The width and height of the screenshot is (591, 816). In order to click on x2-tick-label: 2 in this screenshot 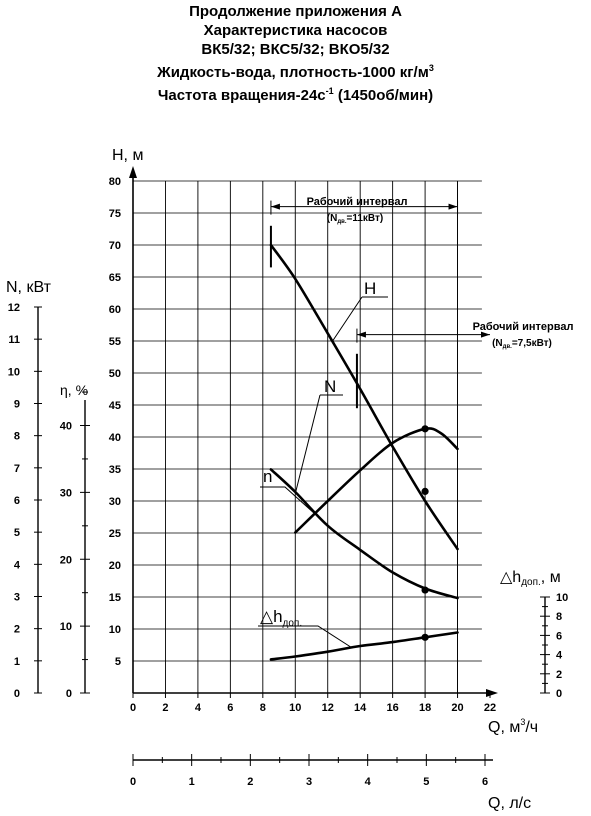, I will do `click(250, 782)`.